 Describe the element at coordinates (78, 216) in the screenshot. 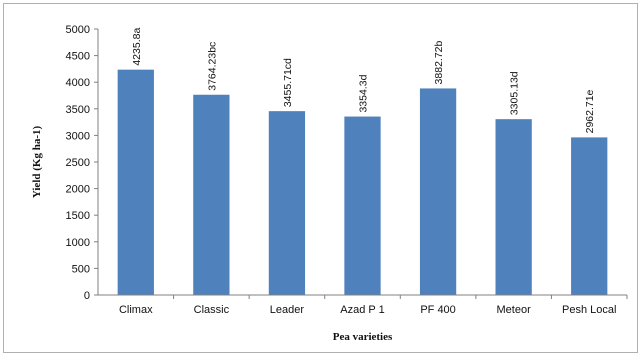

I see `y-tick-label: 1500` at that location.